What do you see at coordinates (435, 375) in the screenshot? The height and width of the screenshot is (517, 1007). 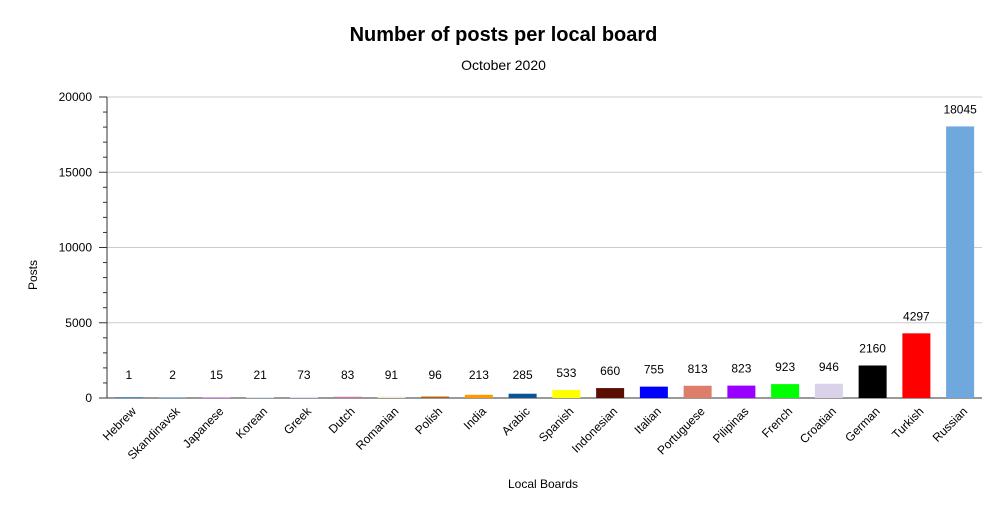 I see `value-label: 96` at bounding box center [435, 375].